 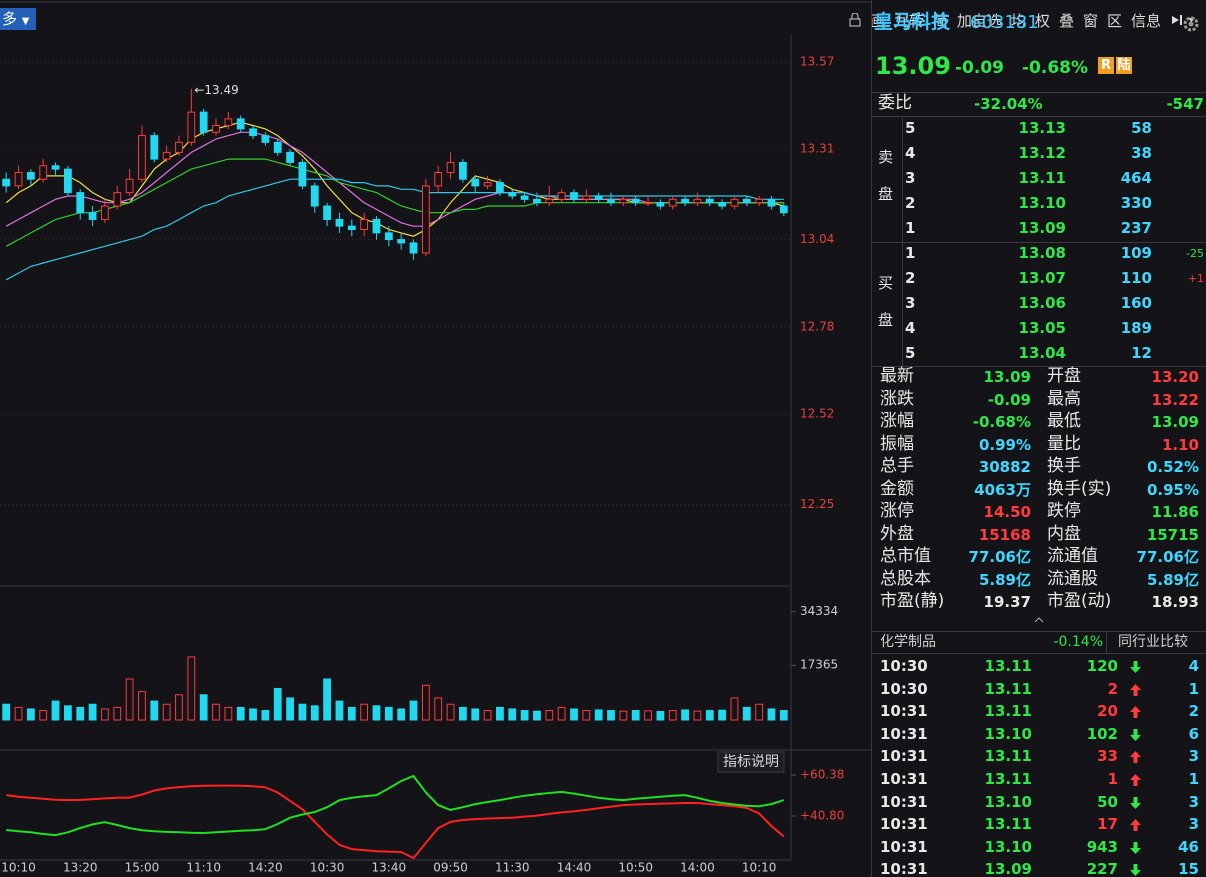 I want to click on toolbar-item: 信息, so click(x=1145, y=20).